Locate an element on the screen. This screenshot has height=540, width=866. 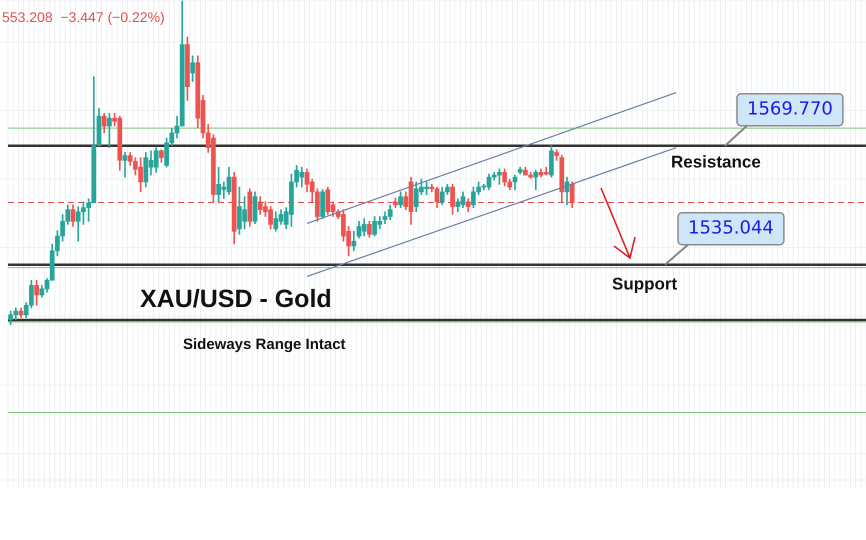
annotation: Resistance is located at coordinates (716, 162).